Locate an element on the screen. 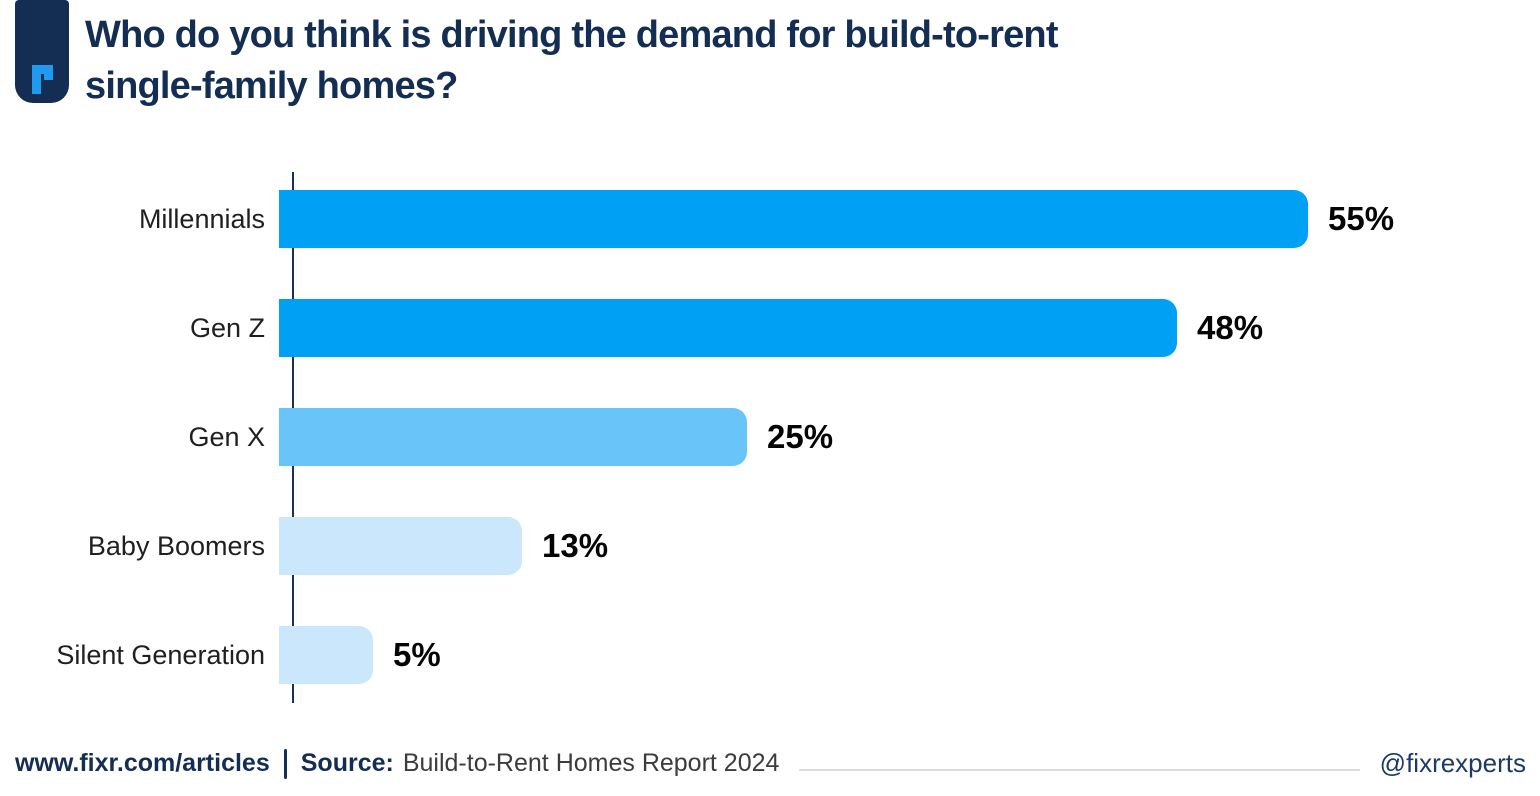 This screenshot has width=1540, height=796. logo-r-nub is located at coordinates (48, 72).